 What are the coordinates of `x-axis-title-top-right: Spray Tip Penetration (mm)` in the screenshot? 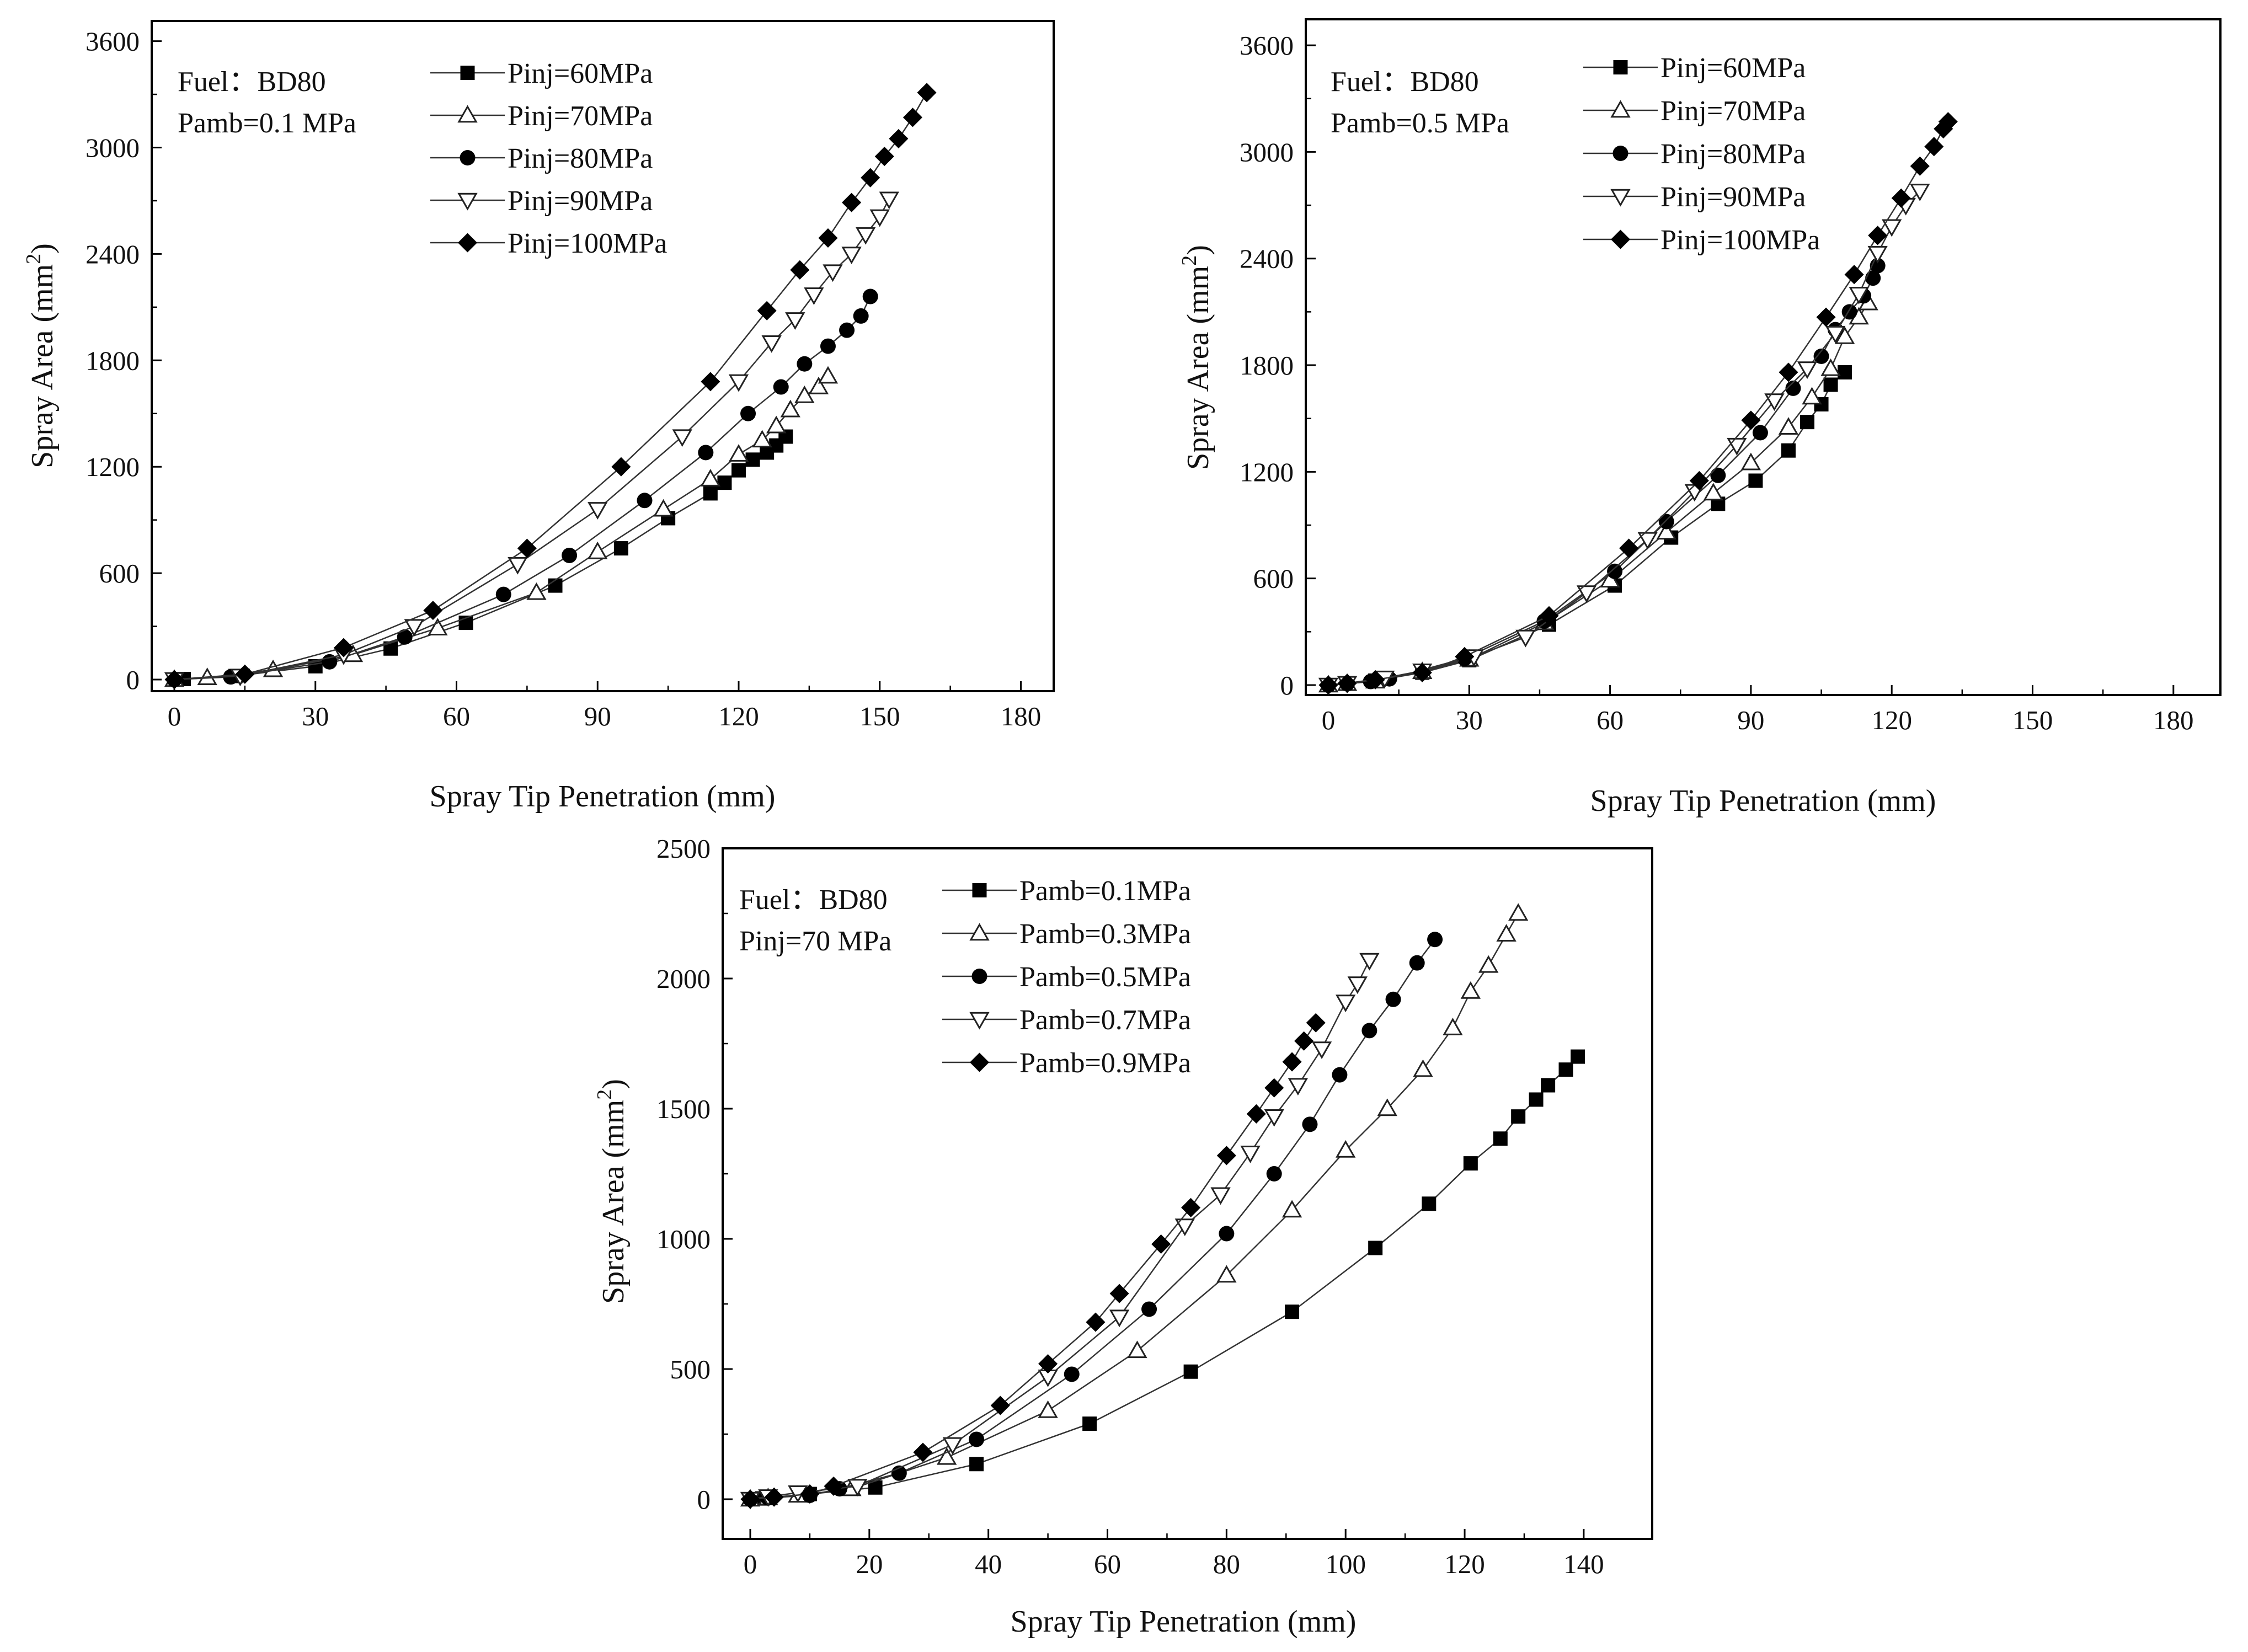 It's located at (1763, 801).